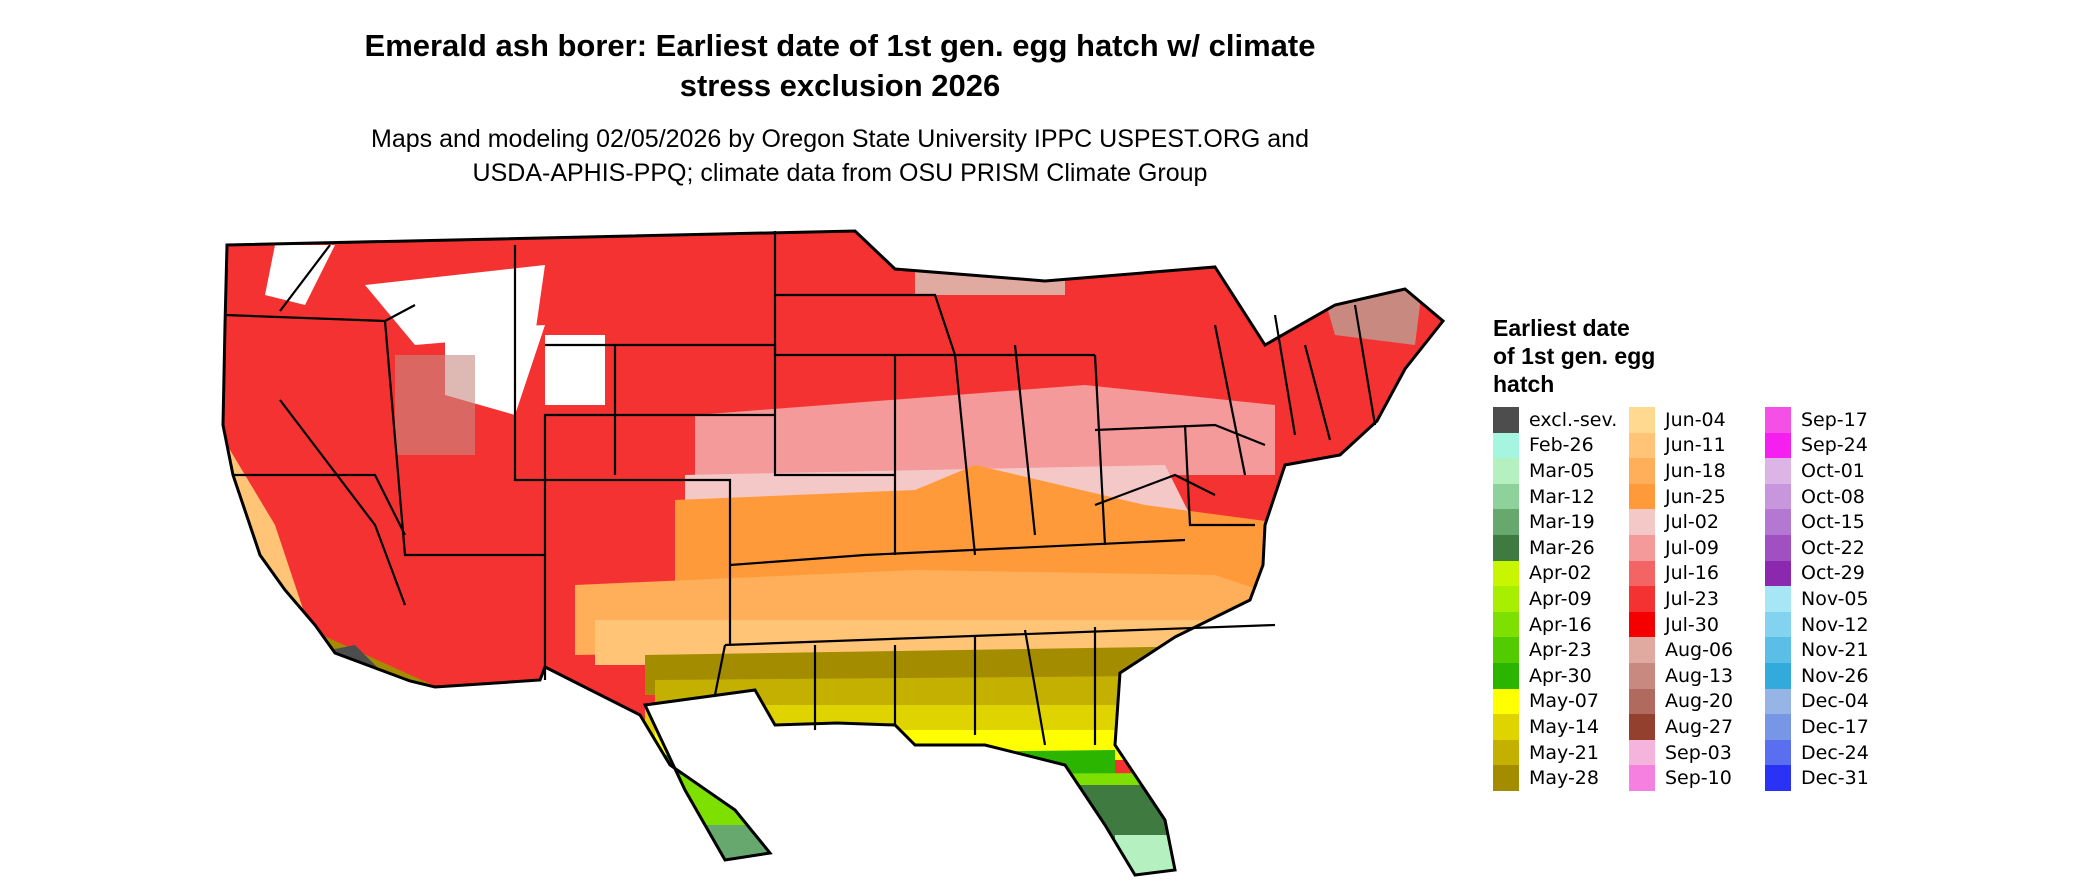 The width and height of the screenshot is (2100, 892). What do you see at coordinates (1697, 752) in the screenshot?
I see `legend-item: Sep-03` at bounding box center [1697, 752].